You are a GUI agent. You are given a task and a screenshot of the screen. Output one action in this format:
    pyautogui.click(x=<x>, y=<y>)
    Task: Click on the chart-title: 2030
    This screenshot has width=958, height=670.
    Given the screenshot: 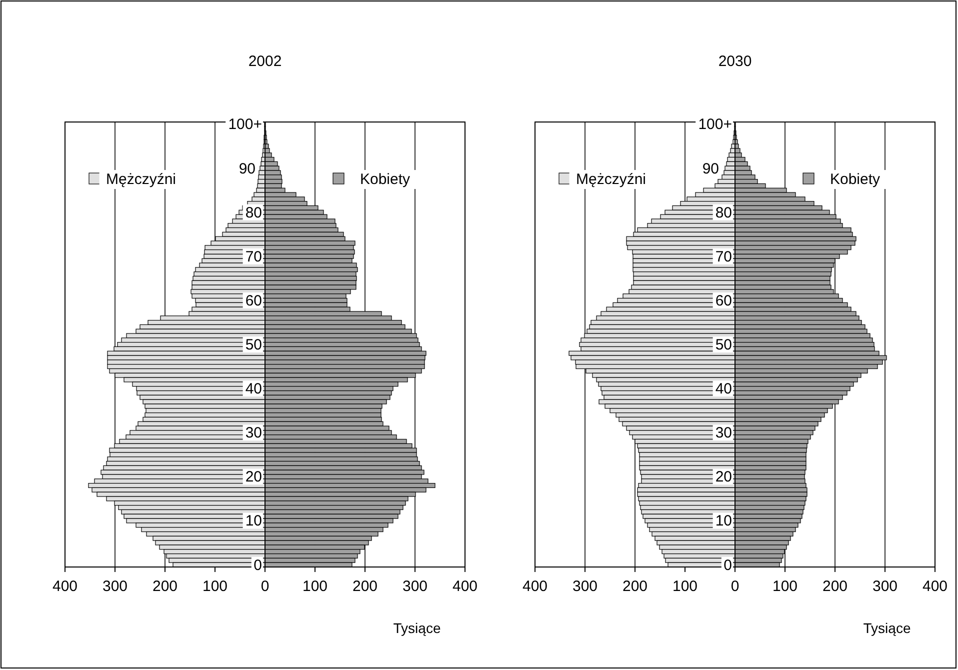 What is the action you would take?
    pyautogui.click(x=735, y=61)
    